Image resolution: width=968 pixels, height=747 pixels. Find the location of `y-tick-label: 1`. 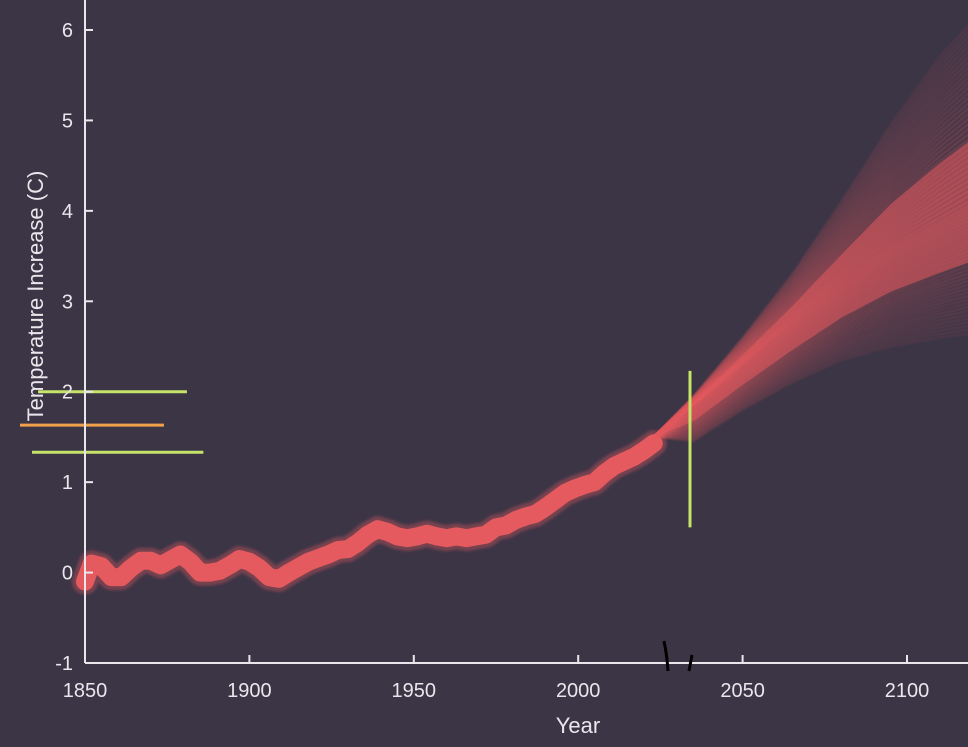

y-tick-label: 1 is located at coordinates (67, 483).